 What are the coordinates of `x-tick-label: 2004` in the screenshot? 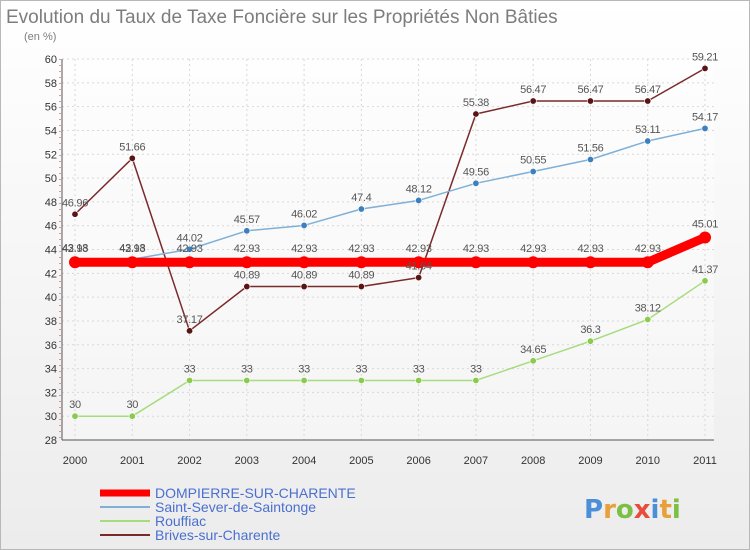 It's located at (304, 461).